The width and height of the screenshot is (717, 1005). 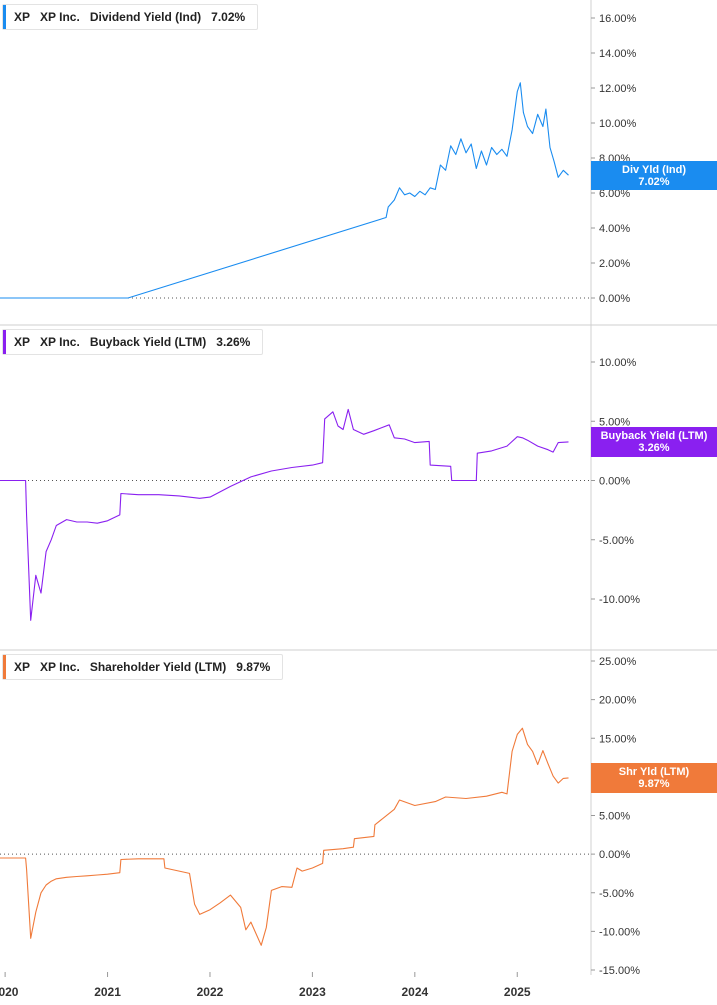 What do you see at coordinates (210, 992) in the screenshot?
I see `x-tick-label: 2022` at bounding box center [210, 992].